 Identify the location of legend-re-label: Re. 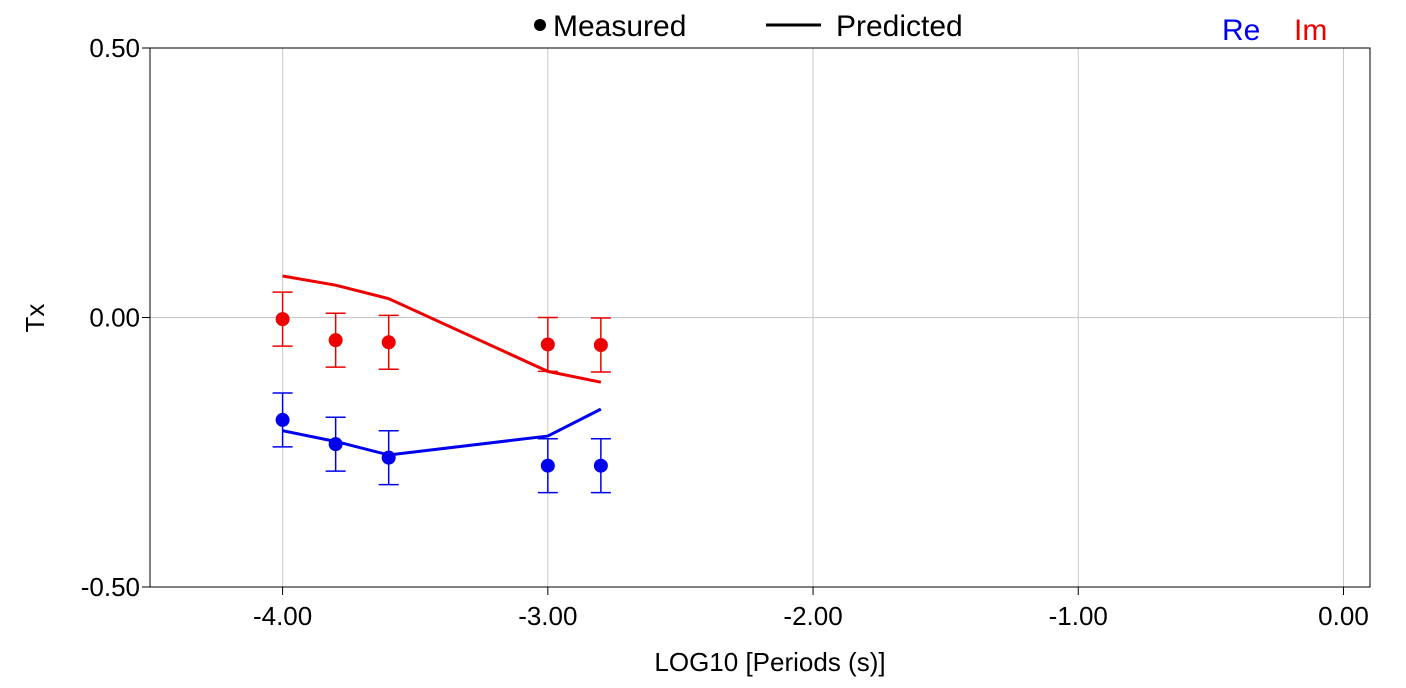
(1241, 30).